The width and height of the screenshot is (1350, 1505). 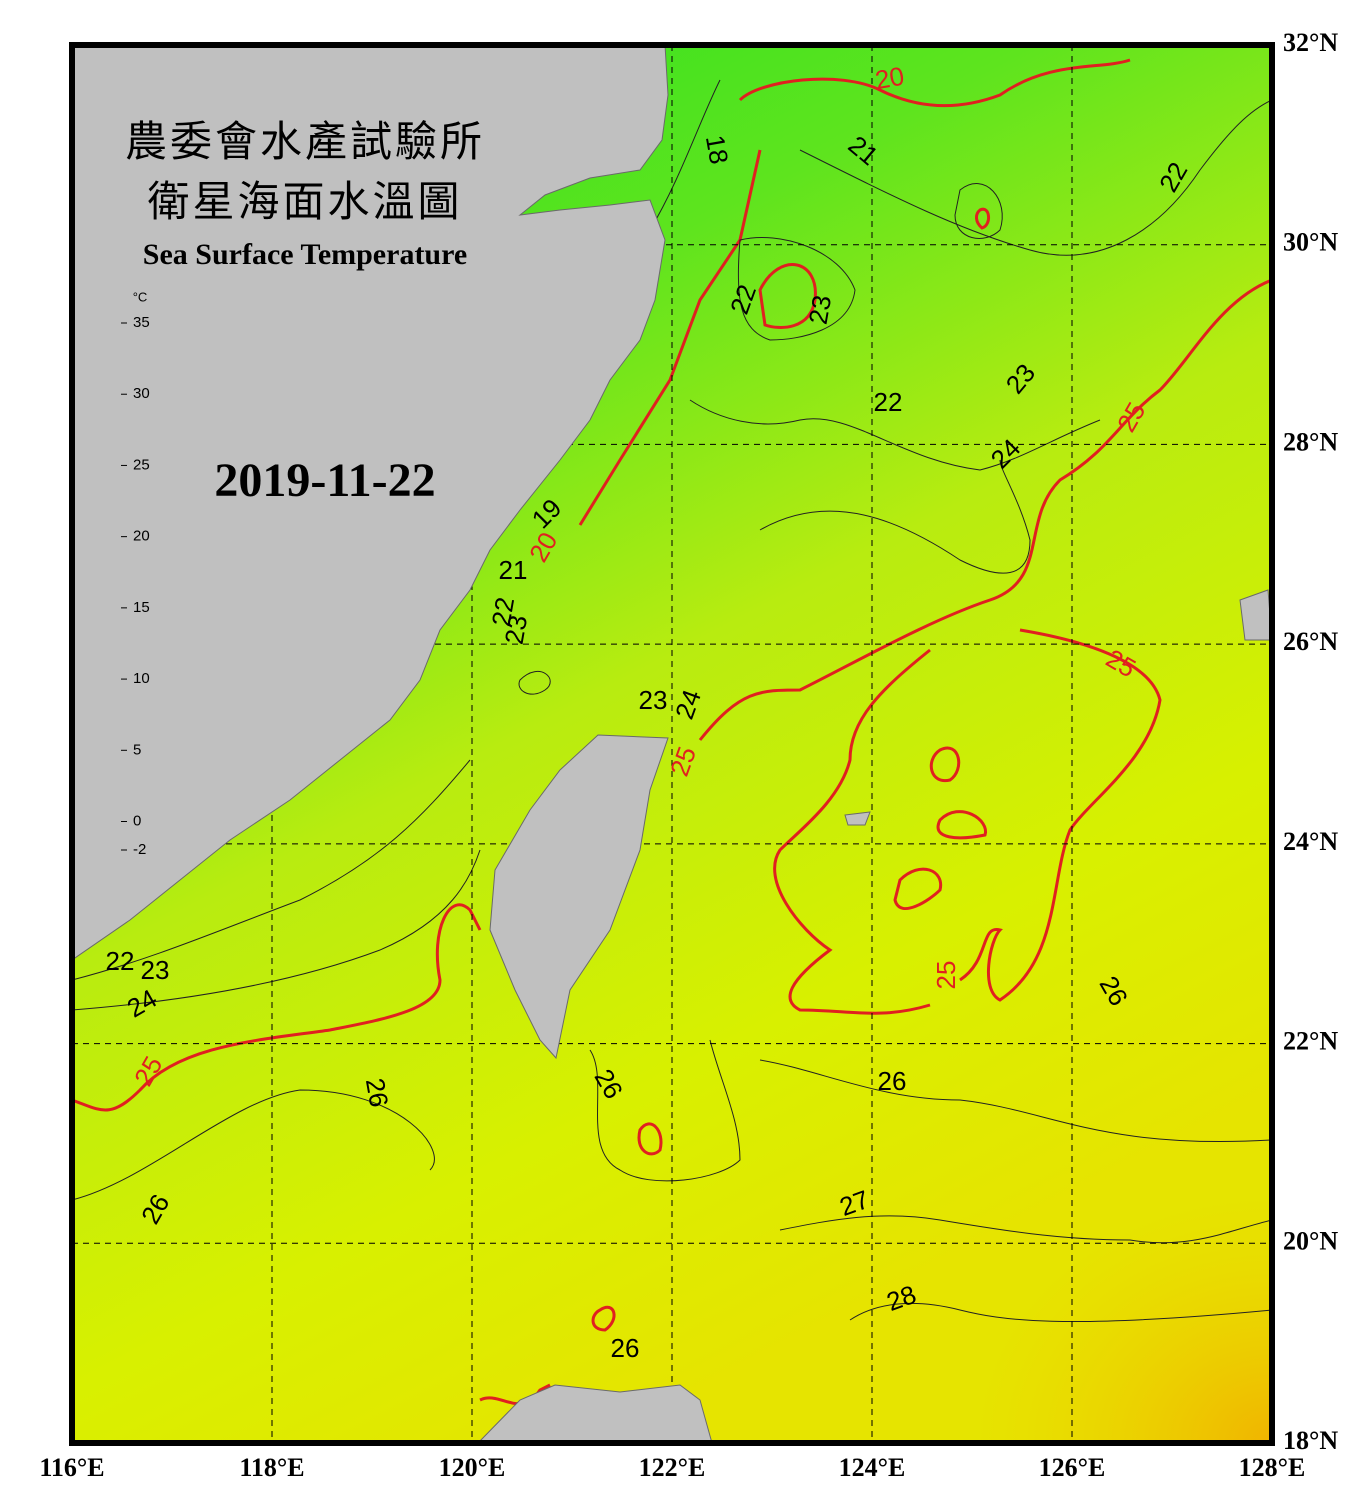 What do you see at coordinates (1072, 1467) in the screenshot?
I see `lon-tick-label: 126°E` at bounding box center [1072, 1467].